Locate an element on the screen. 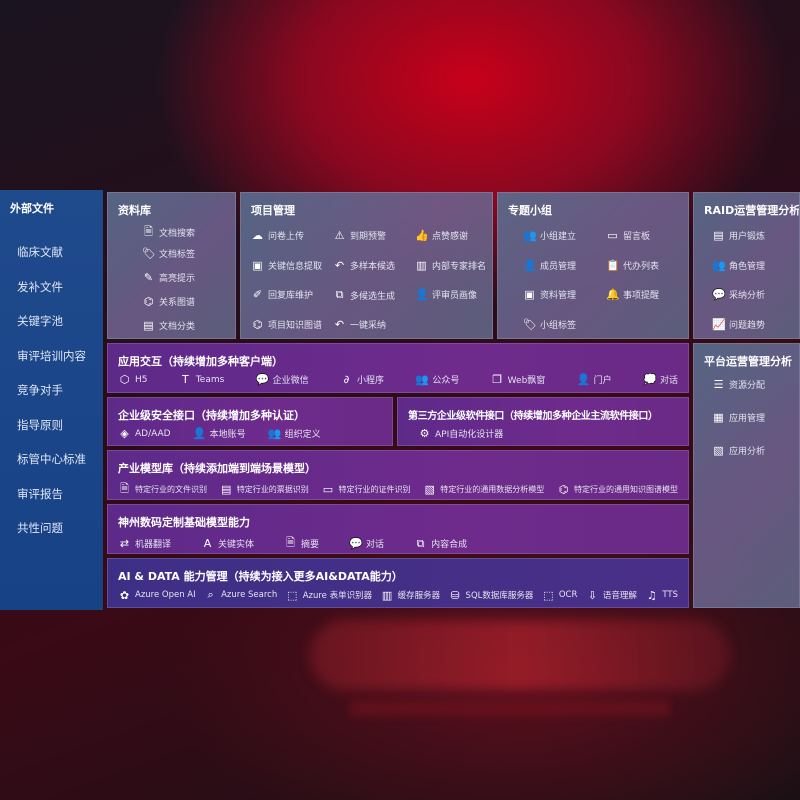 The width and height of the screenshot is (800, 800). menu-item-label: 内容合成 is located at coordinates (449, 545).